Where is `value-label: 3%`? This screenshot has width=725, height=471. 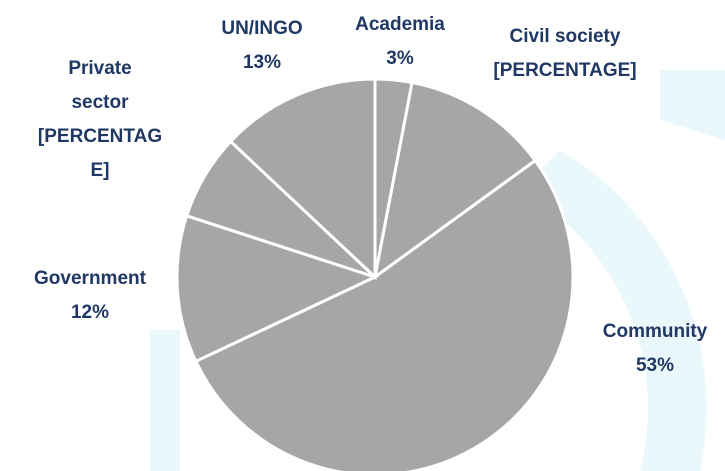 value-label: 3% is located at coordinates (400, 58).